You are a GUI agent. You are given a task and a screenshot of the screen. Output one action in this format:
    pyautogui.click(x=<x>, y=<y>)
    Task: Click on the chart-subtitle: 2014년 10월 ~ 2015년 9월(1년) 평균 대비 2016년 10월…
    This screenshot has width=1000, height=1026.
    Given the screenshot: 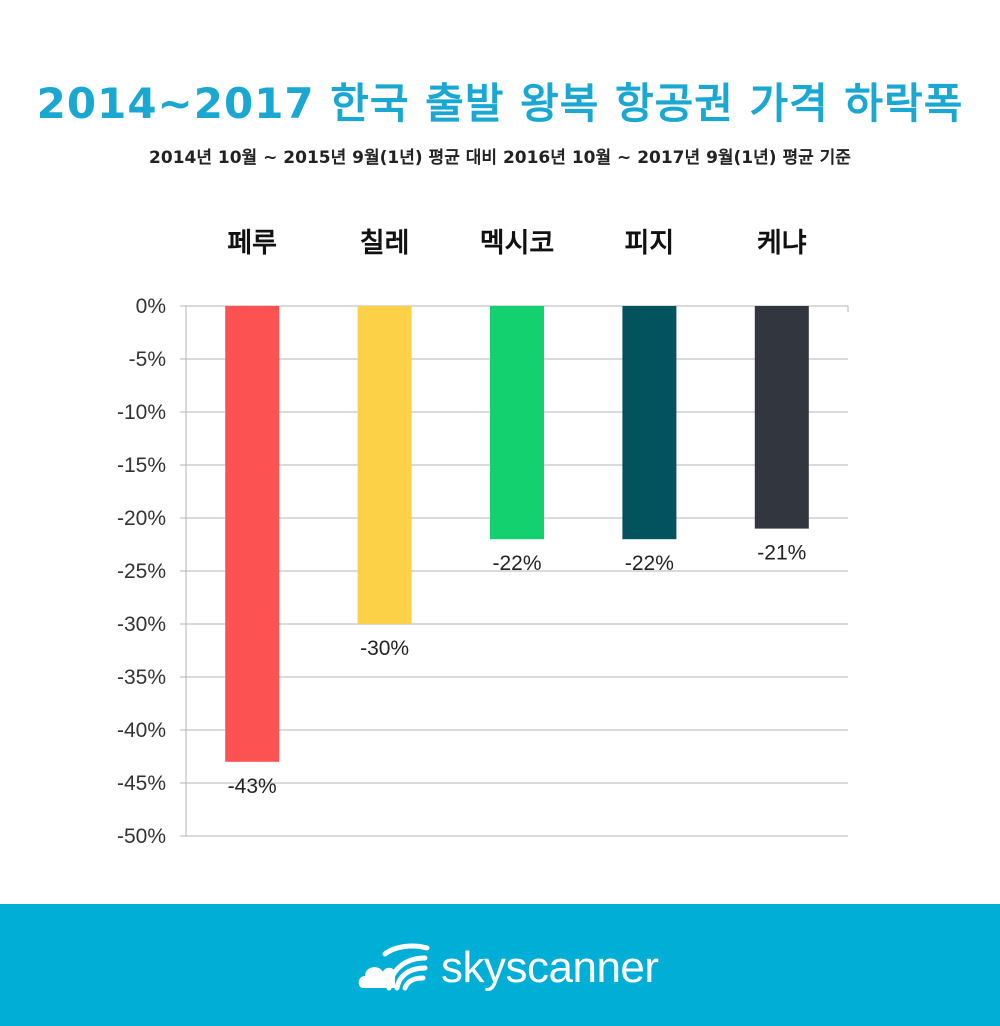 What is the action you would take?
    pyautogui.click(x=500, y=158)
    